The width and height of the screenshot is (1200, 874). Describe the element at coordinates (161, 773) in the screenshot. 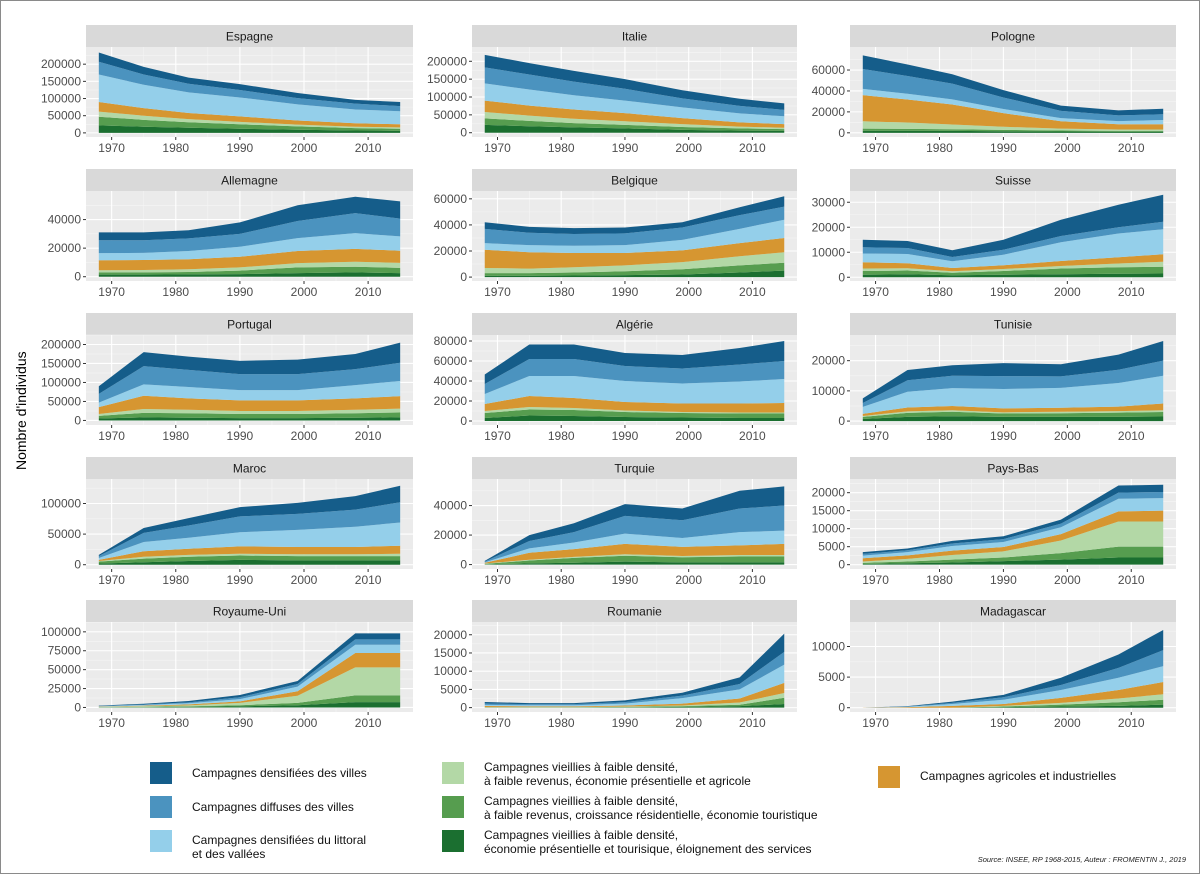

I see `legend-swatch-db` at that location.